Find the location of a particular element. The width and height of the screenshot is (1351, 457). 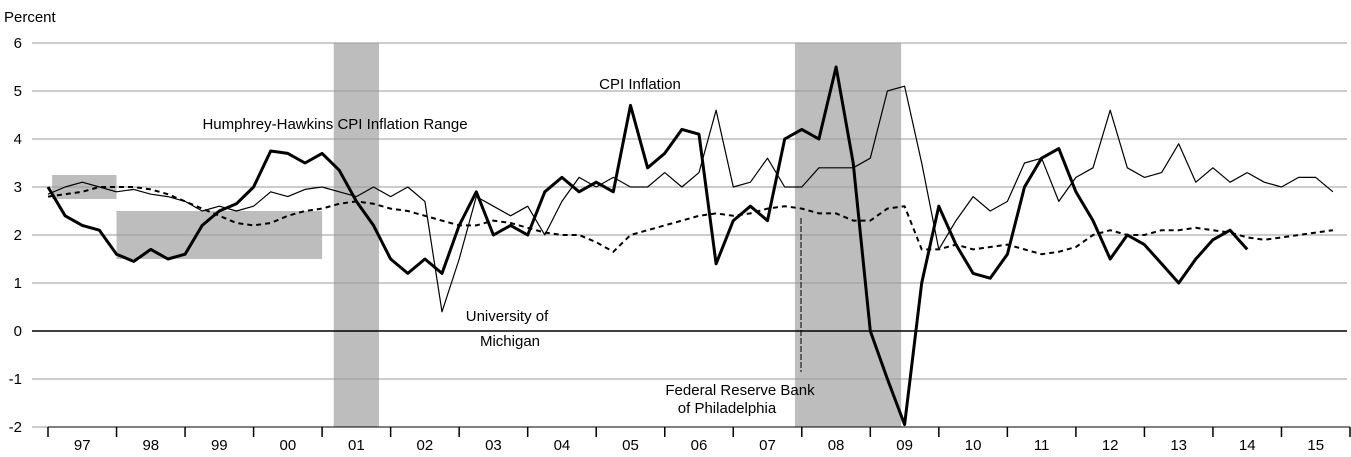

y-tick-label: 1 is located at coordinates (18, 283).